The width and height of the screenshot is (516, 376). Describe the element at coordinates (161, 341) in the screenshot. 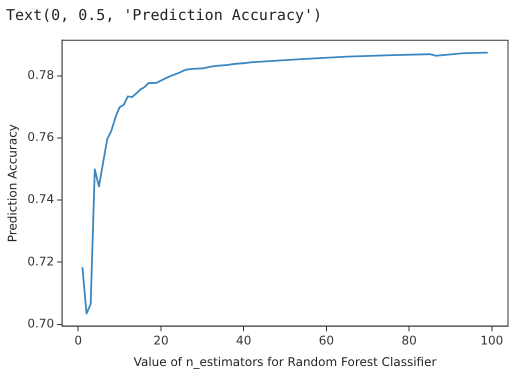

I see `x-tick-label: 20` at that location.